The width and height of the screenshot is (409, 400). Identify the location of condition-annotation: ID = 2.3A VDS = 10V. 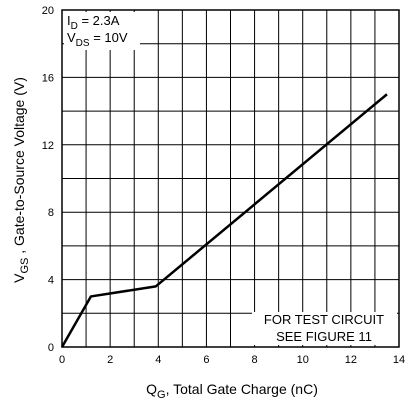
(102, 31).